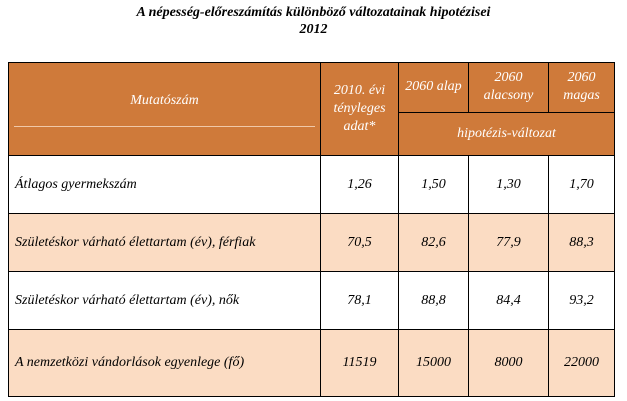 This screenshot has height=401, width=627. I want to click on cell-high: 93,2, so click(581, 300).